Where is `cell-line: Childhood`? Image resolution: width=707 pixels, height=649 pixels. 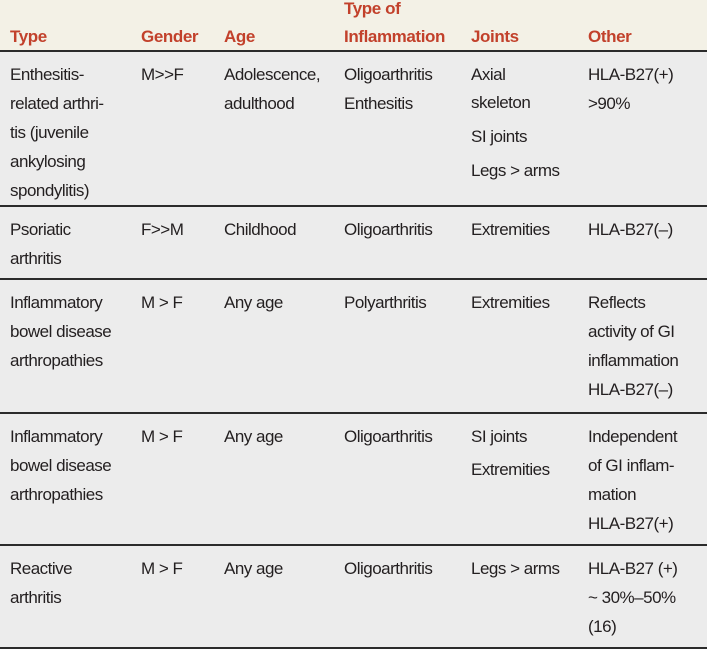
cell-line: Childhood is located at coordinates (260, 229).